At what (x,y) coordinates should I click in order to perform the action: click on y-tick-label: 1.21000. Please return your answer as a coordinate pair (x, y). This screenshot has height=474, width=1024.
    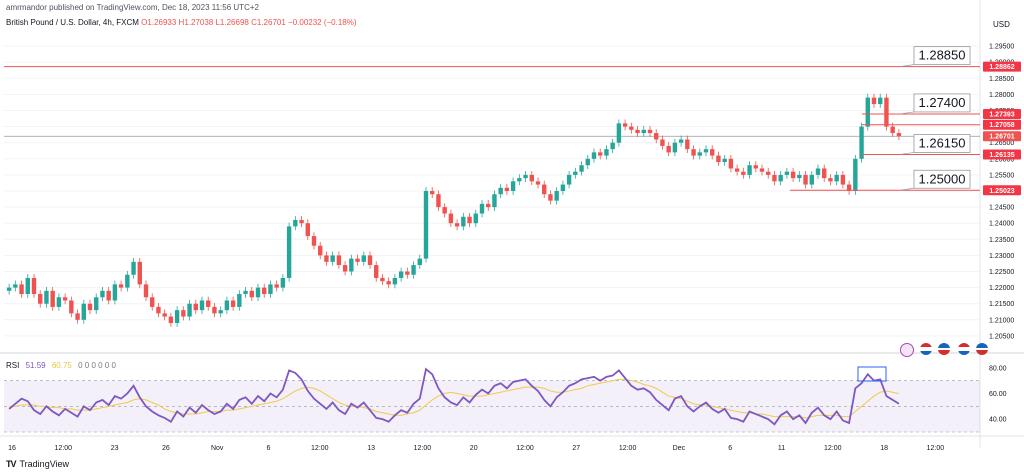
    Looking at the image, I should click on (1001, 320).